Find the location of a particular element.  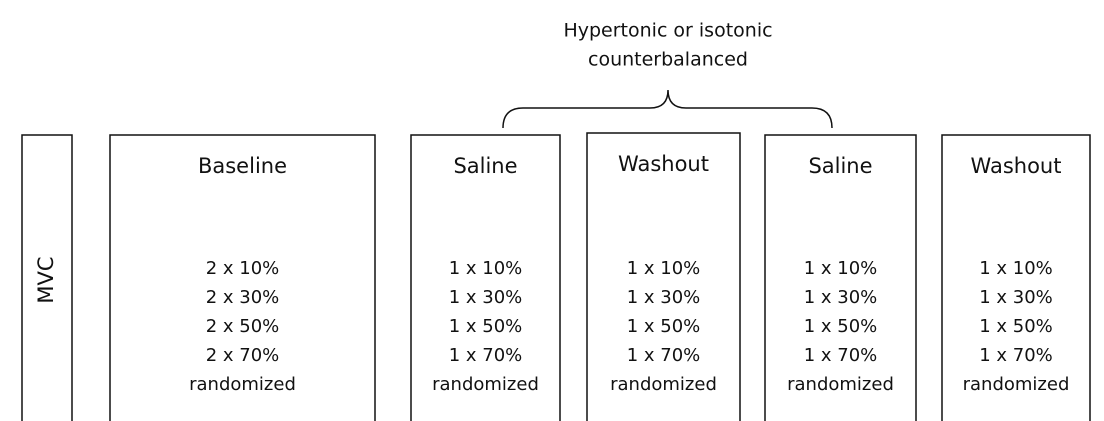

box-line: 2 x 70% is located at coordinates (243, 355).